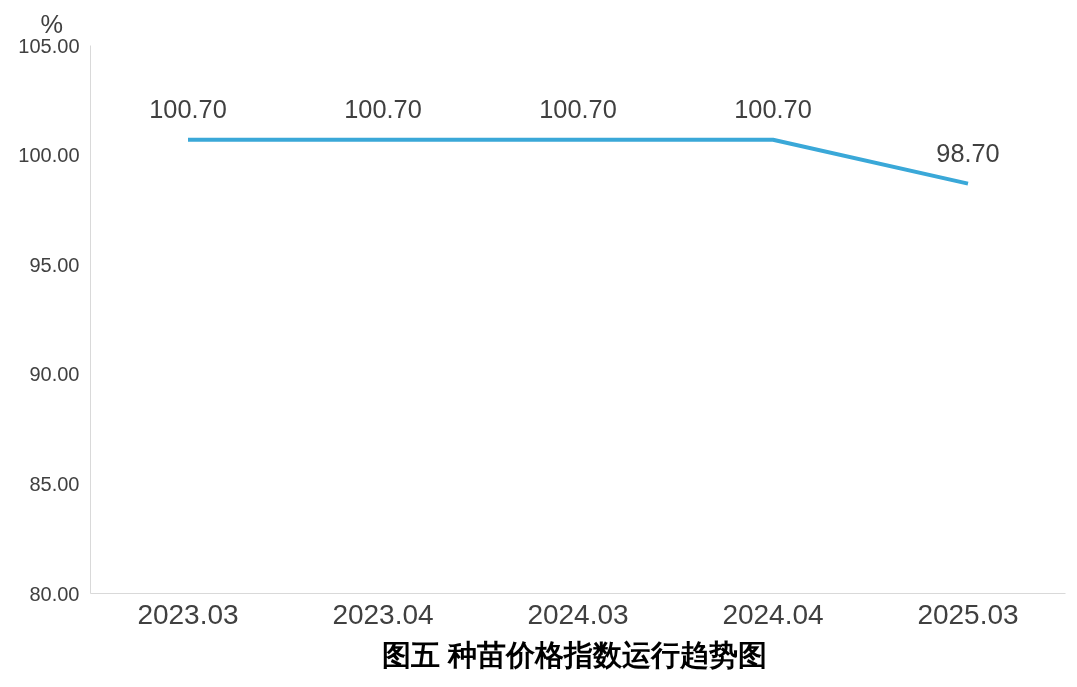  What do you see at coordinates (578, 614) in the screenshot?
I see `x-tick-label: 2024.03` at bounding box center [578, 614].